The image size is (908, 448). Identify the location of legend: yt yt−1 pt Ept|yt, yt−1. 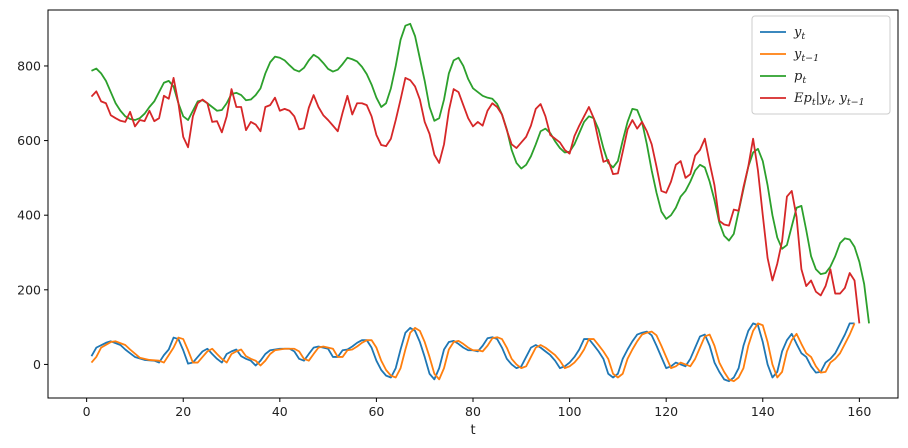
(821, 65).